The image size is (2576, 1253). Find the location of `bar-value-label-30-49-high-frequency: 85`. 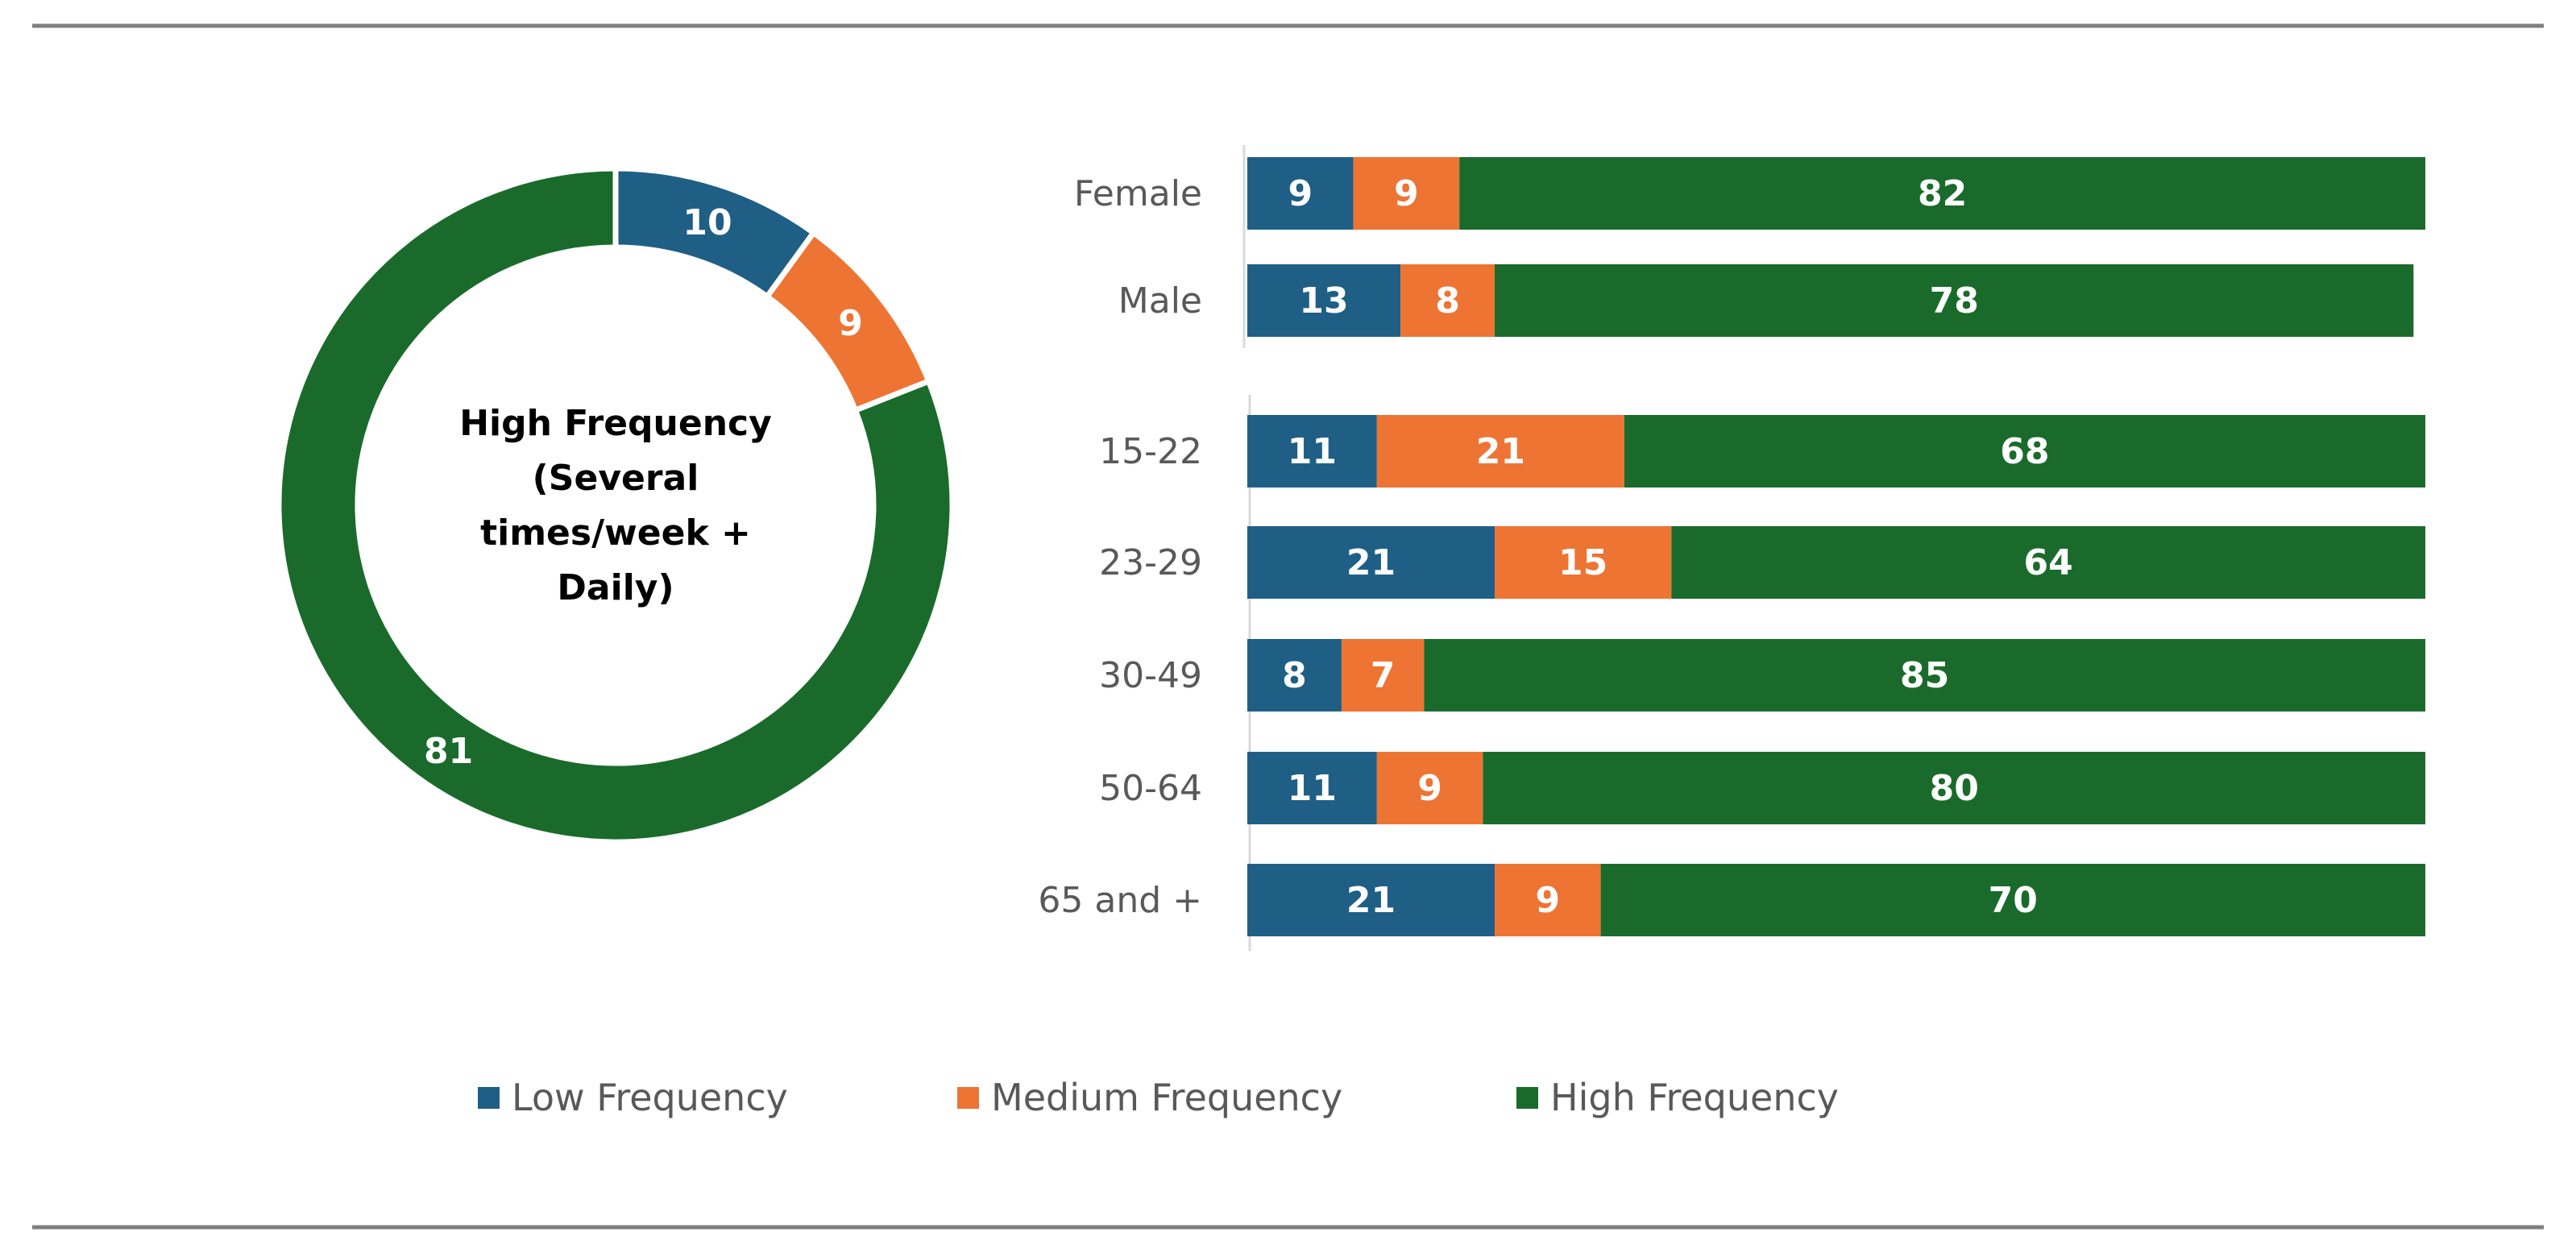

bar-value-label-30-49-high-frequency: 85 is located at coordinates (1924, 675).